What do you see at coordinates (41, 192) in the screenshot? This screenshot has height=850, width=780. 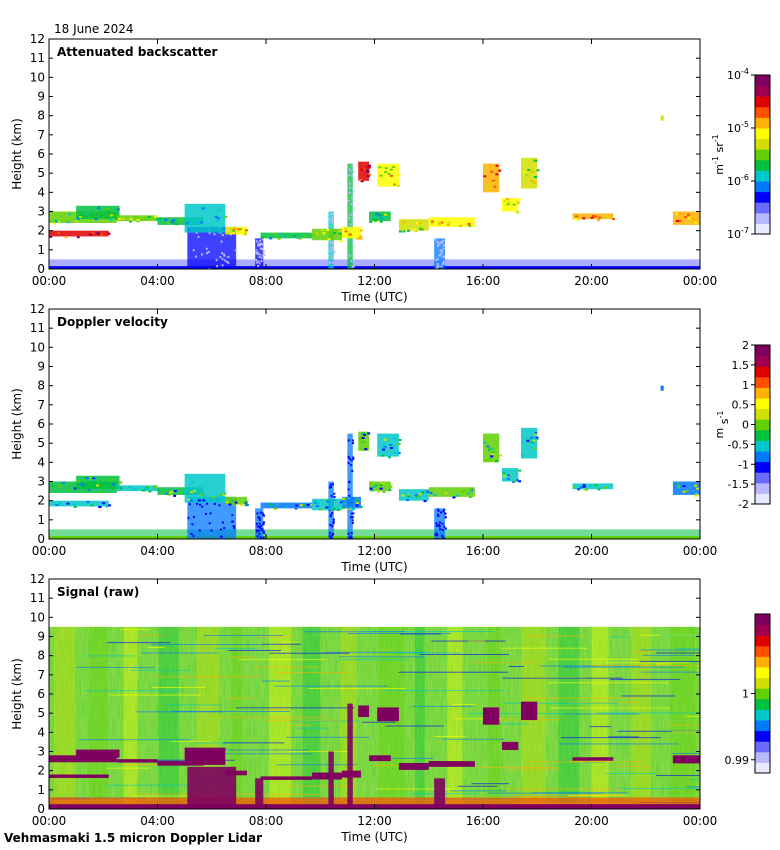 I see `y-tick-label: 4` at bounding box center [41, 192].